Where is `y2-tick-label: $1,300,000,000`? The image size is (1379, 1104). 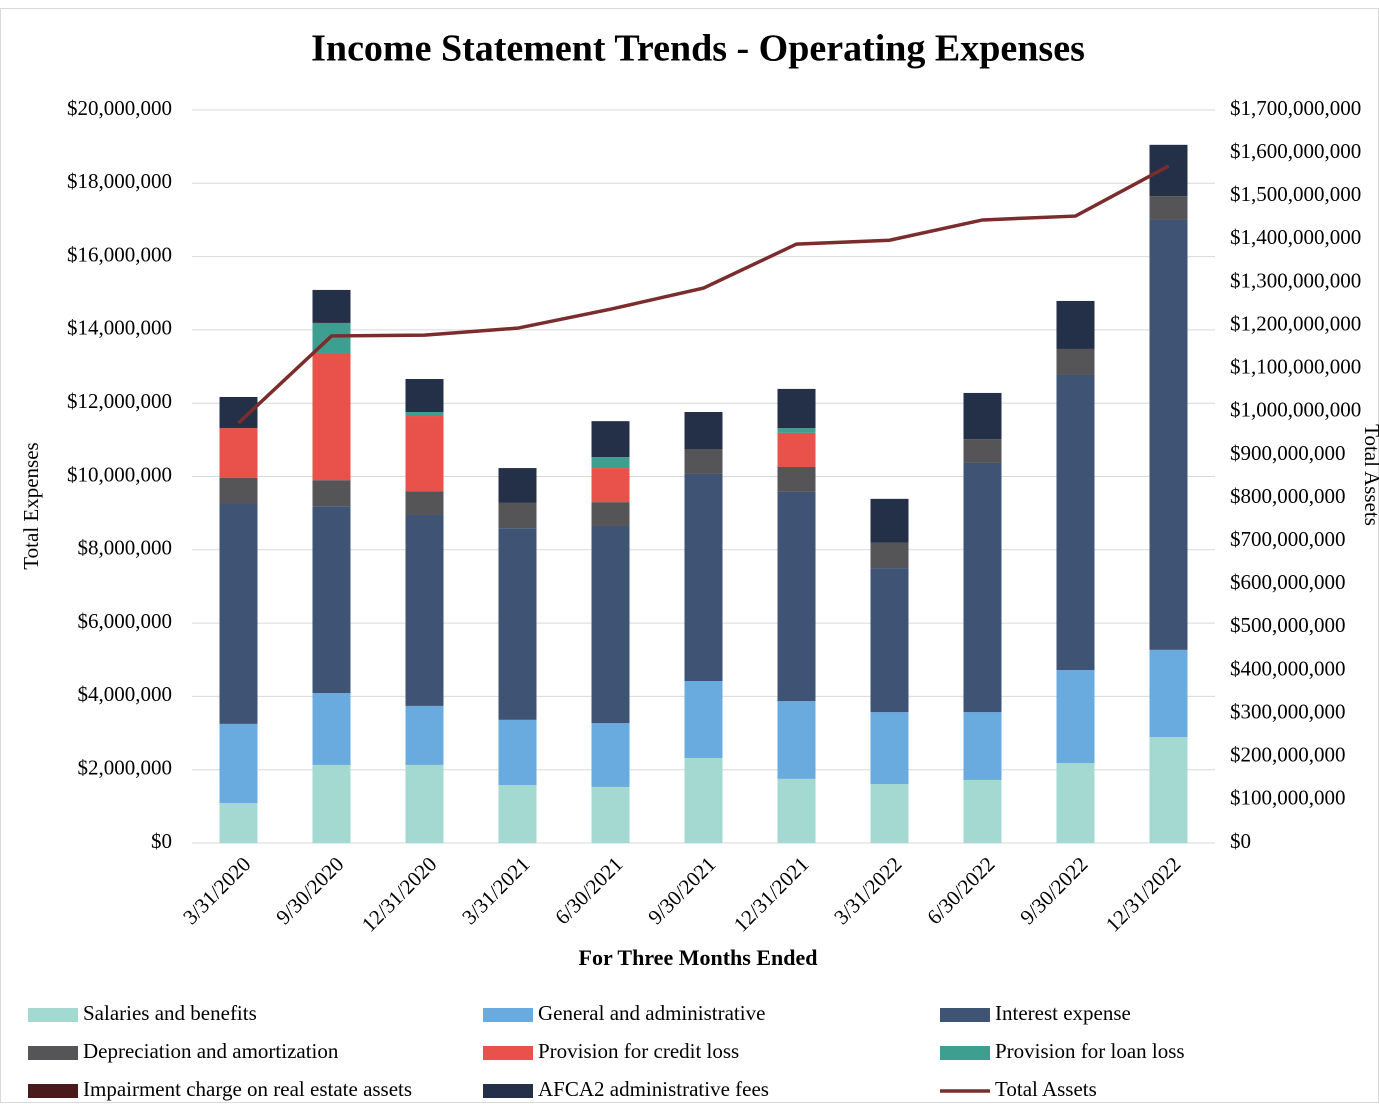 y2-tick-label: $1,300,000,000 is located at coordinates (1295, 280).